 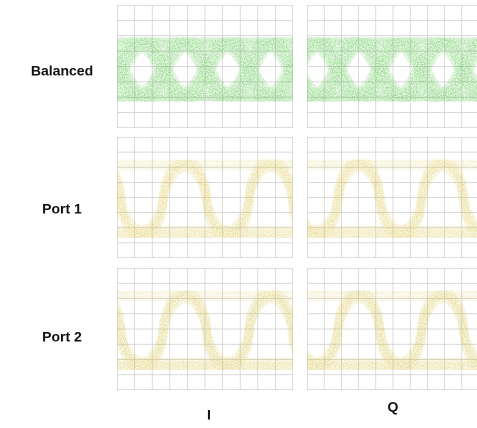 I want to click on row-label: Port 2, so click(x=62, y=337).